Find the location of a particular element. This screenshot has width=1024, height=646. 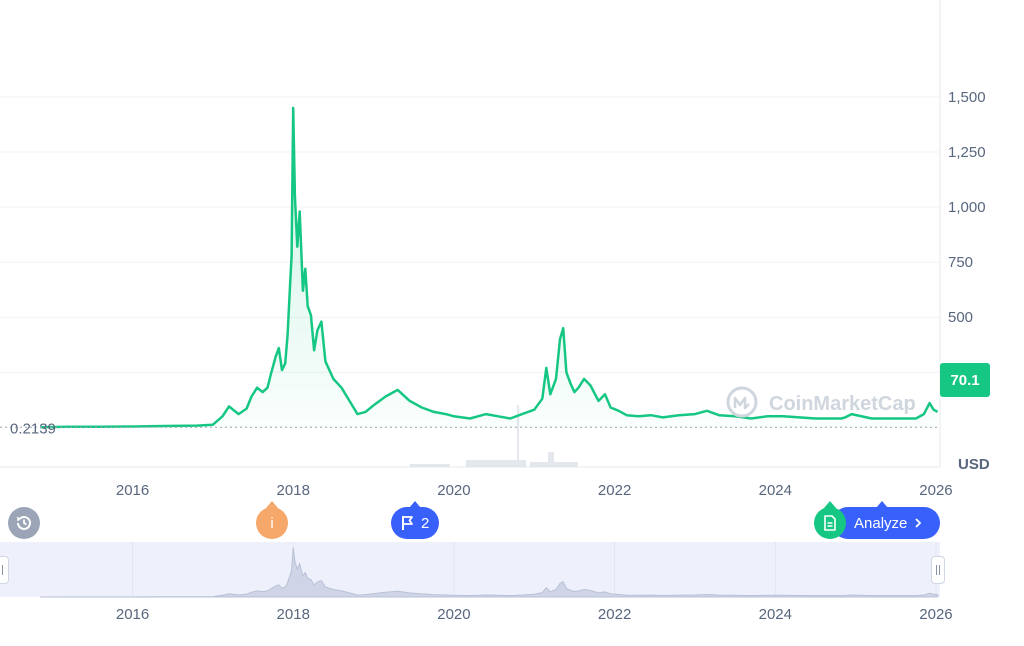

range-navigator: 2016 2018 2020 2022 2024 2026 is located at coordinates (476, 582).